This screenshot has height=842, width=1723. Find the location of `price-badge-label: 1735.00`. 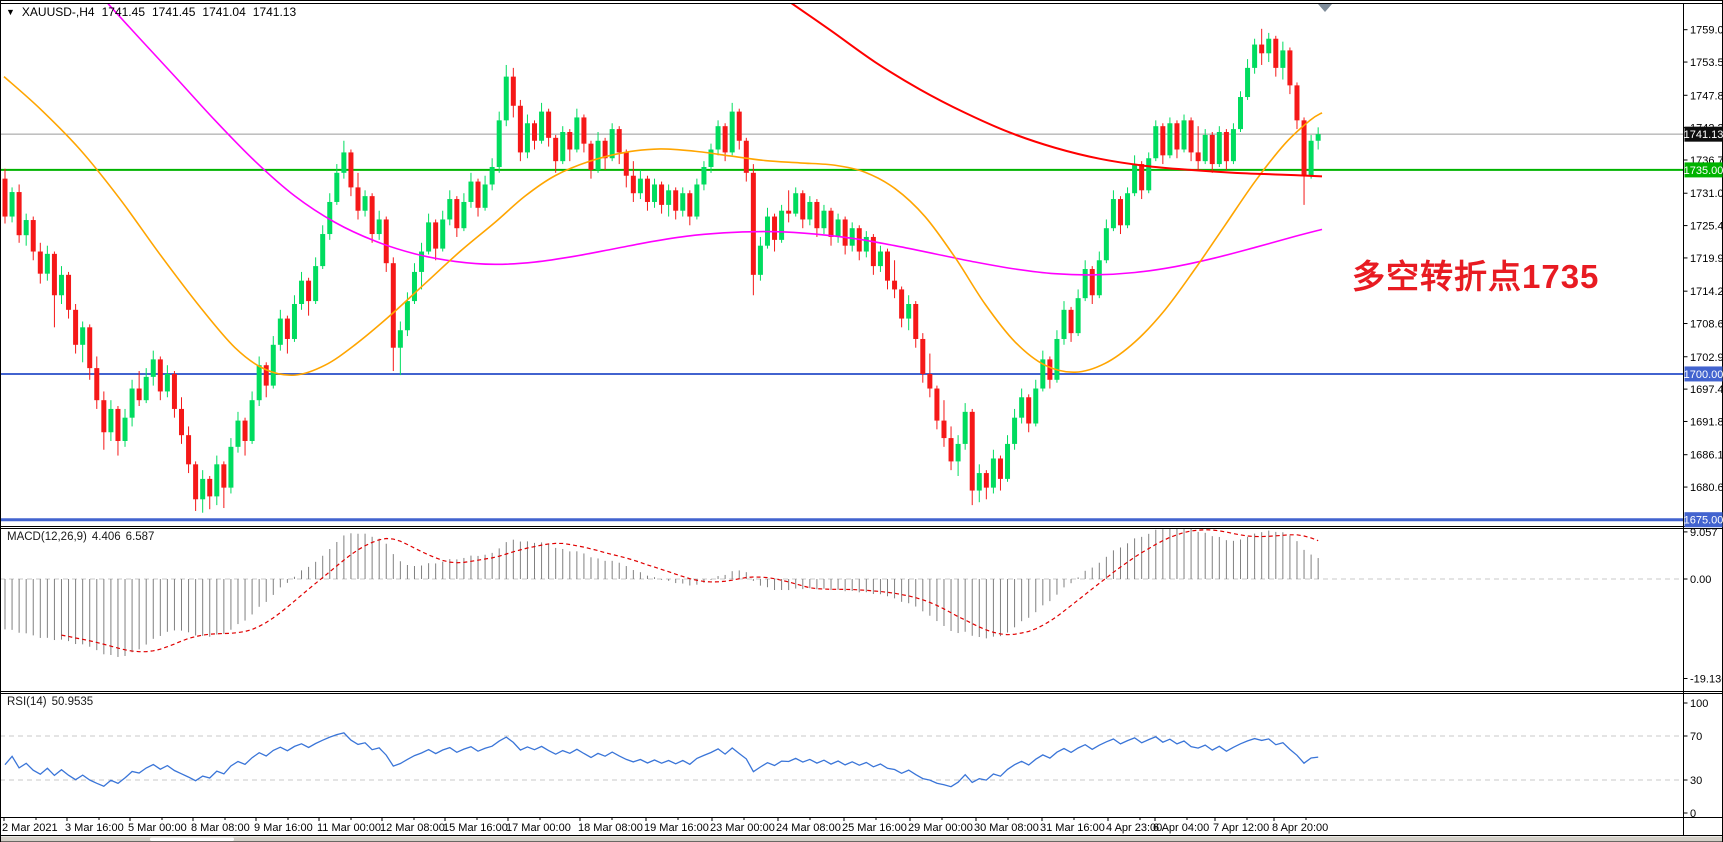

price-badge-label: 1735.00 is located at coordinates (1703, 171).